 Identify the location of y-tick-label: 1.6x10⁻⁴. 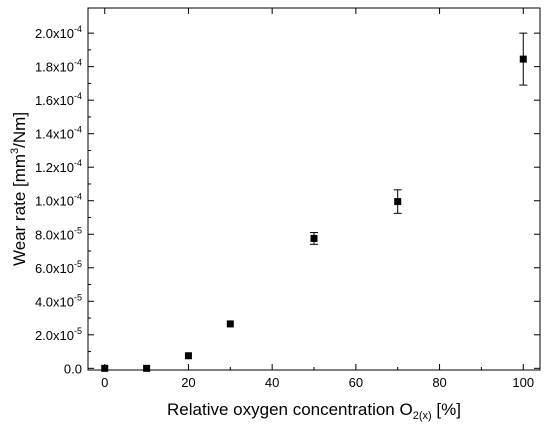
(58, 99).